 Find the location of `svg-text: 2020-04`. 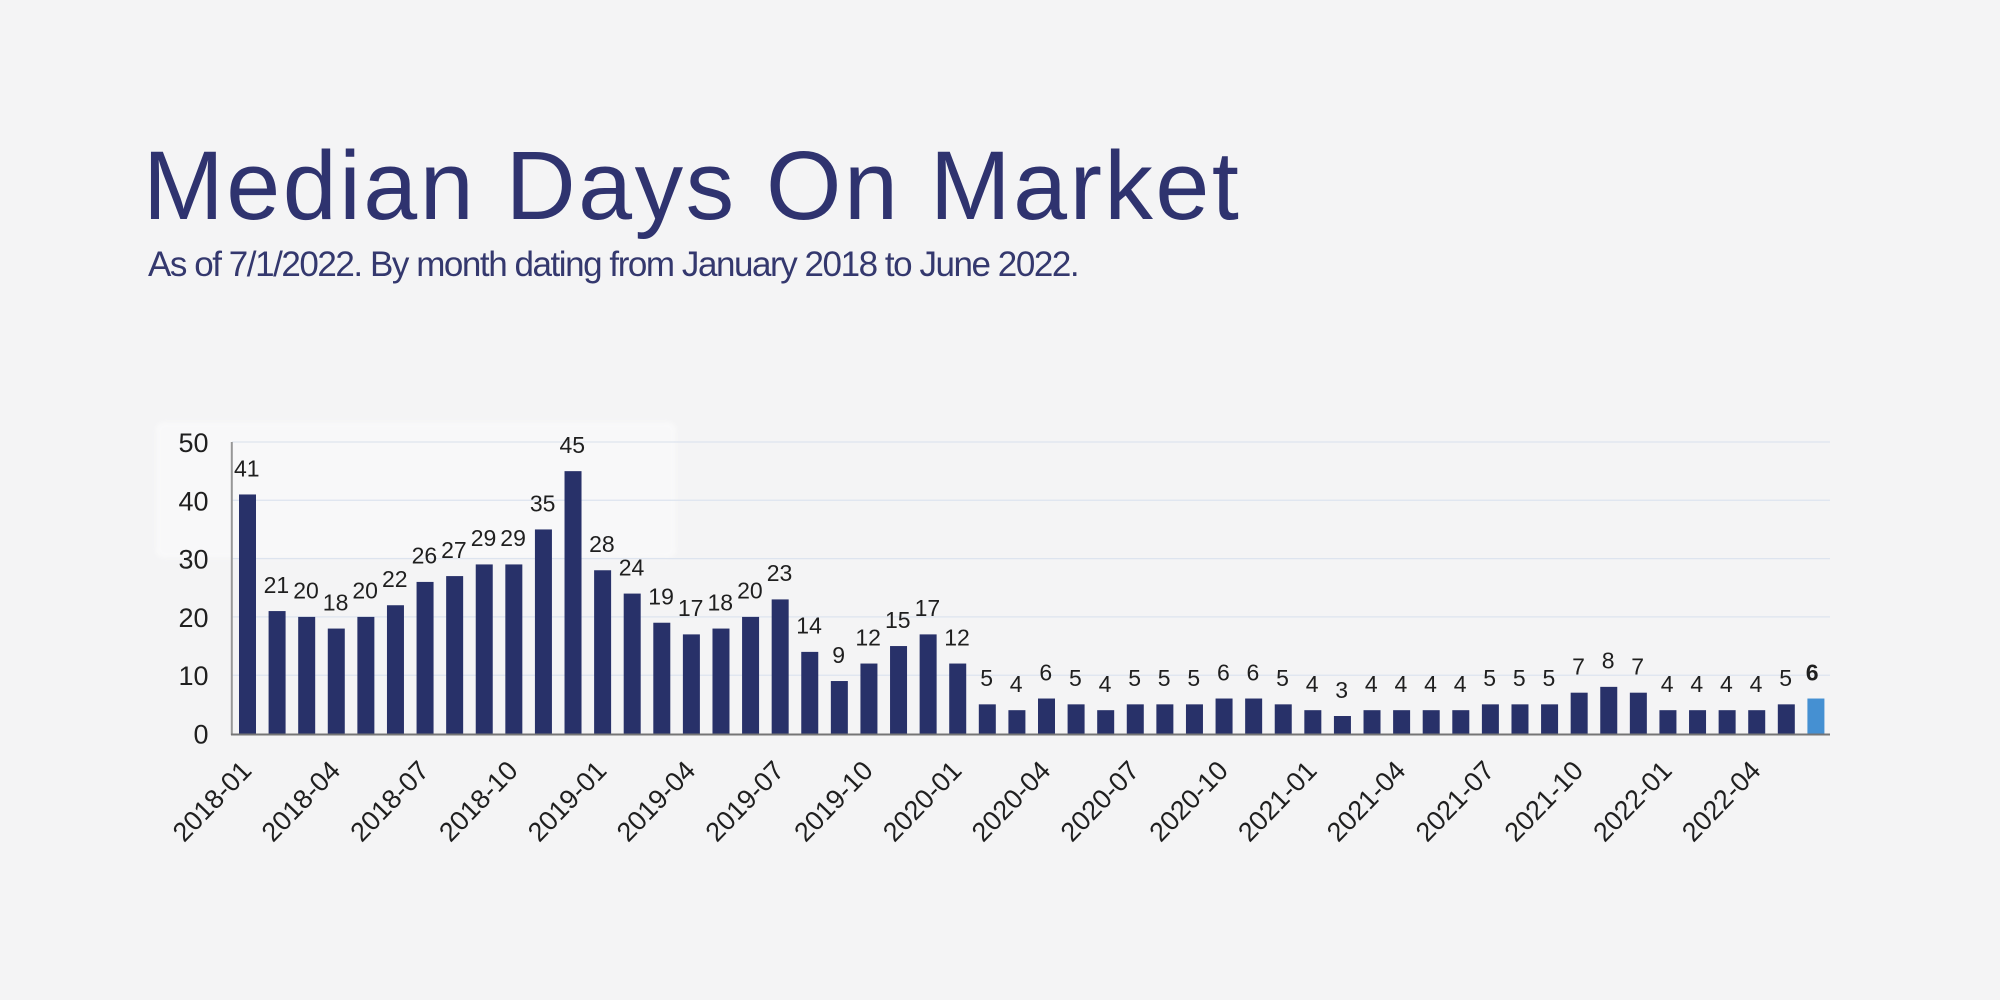

svg-text: 2020-04 is located at coordinates (1011, 801).